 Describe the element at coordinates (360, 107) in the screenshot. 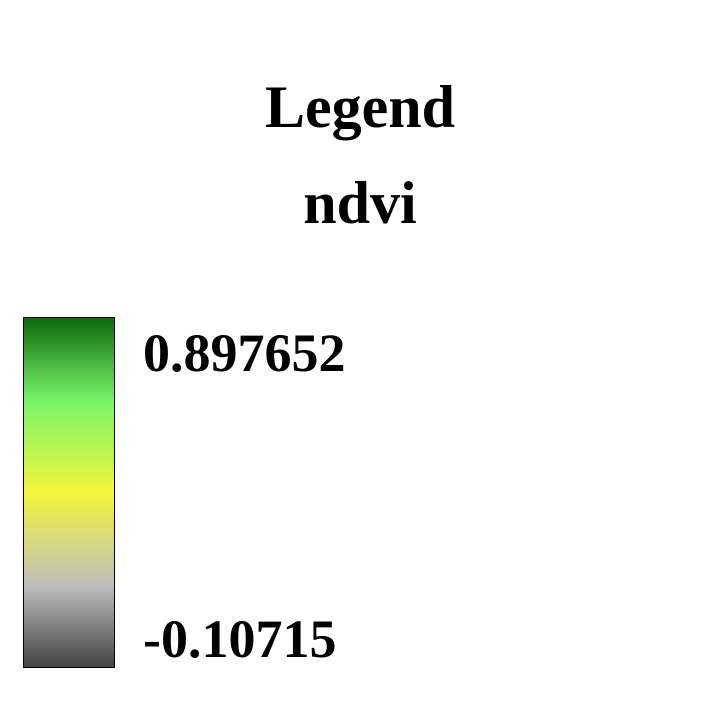

I see `legend-title: Legend` at that location.